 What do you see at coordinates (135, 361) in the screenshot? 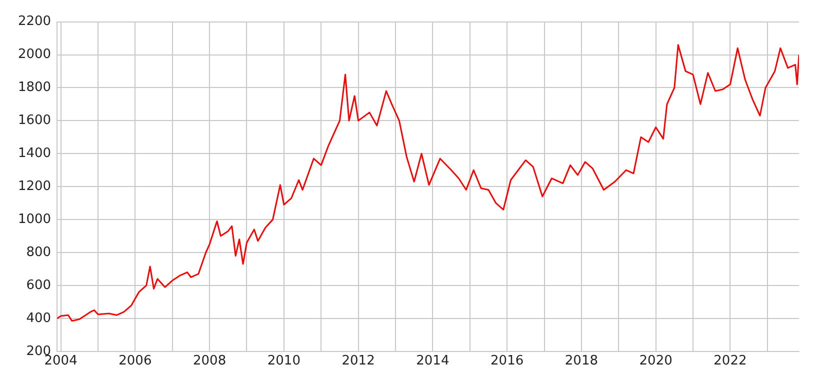
I see `x-tick-label: 2006` at bounding box center [135, 361].